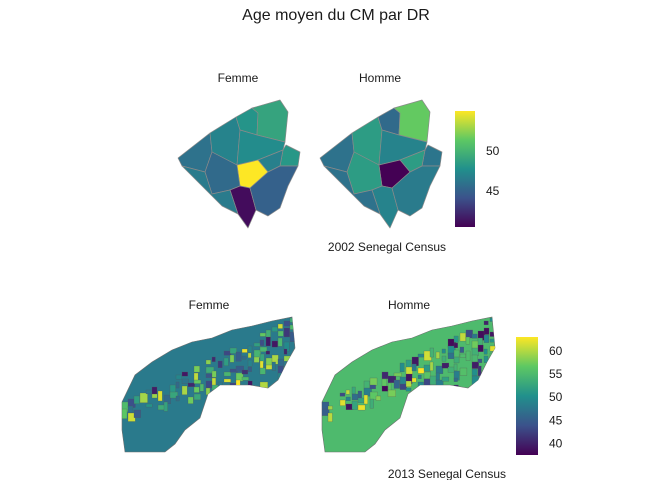  What do you see at coordinates (527, 396) in the screenshot?
I see `legend-colorbar-2013` at bounding box center [527, 396].